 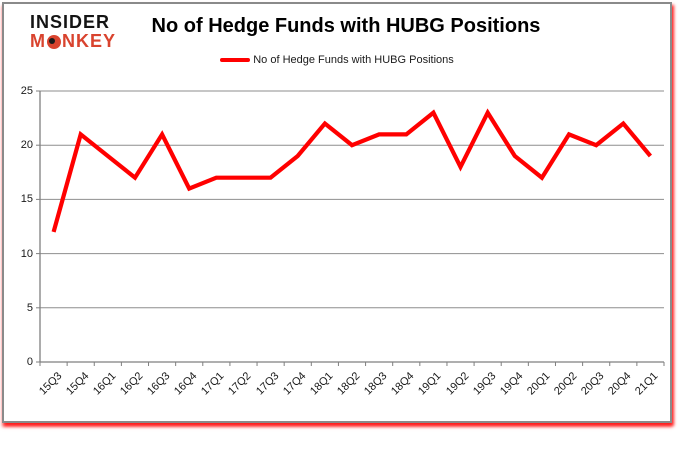 What do you see at coordinates (26, 253) in the screenshot?
I see `y-axis-tick-label: 10` at bounding box center [26, 253].